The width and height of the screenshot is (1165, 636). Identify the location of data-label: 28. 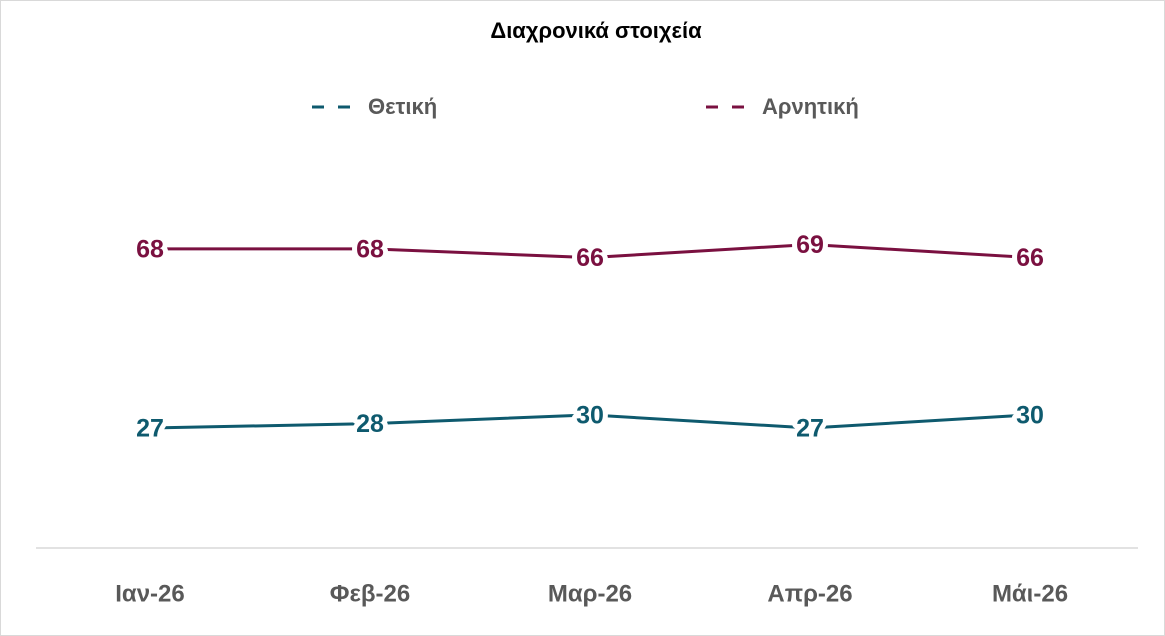
(370, 424).